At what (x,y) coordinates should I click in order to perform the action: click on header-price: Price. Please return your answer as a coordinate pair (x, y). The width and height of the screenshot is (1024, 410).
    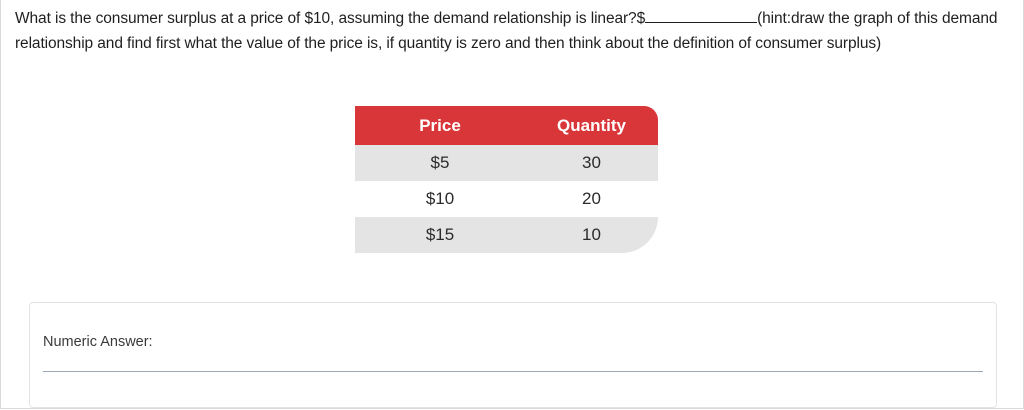
    Looking at the image, I should click on (440, 125).